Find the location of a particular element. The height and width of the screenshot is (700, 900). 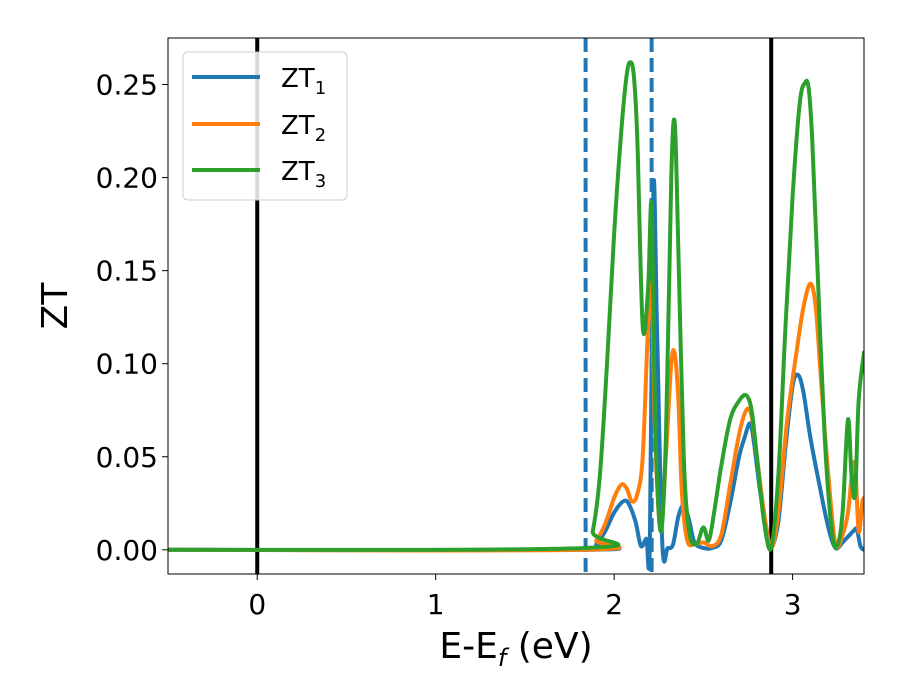

y-tick-label: 0.15 is located at coordinates (127, 271).